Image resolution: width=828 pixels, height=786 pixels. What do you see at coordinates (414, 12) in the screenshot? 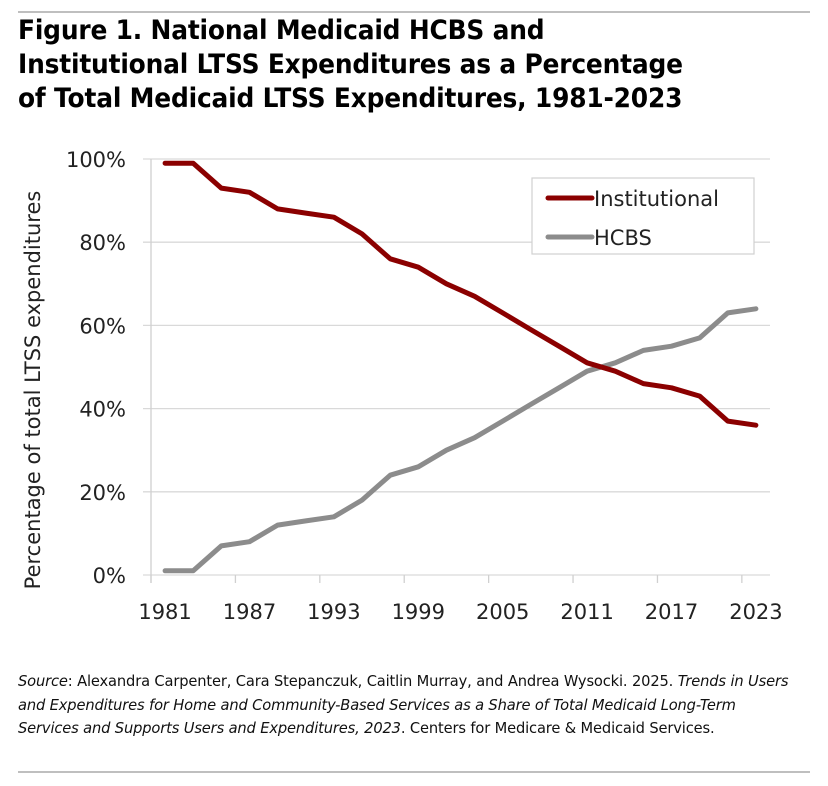
I see `top-rule` at bounding box center [414, 12].